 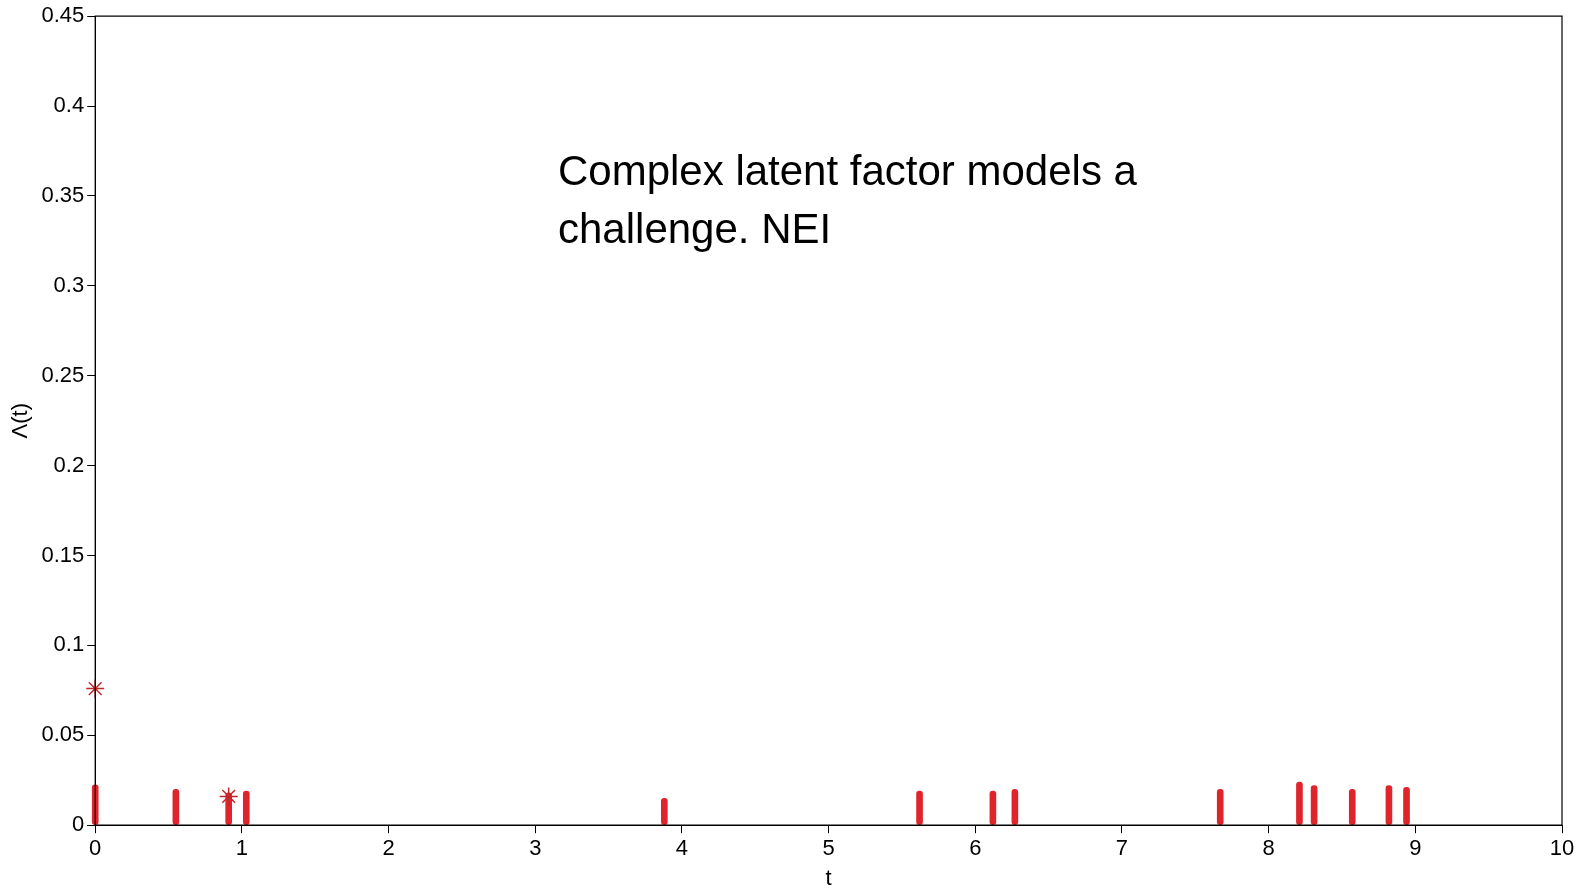 What do you see at coordinates (828, 877) in the screenshot?
I see `x-axis-title: t` at bounding box center [828, 877].